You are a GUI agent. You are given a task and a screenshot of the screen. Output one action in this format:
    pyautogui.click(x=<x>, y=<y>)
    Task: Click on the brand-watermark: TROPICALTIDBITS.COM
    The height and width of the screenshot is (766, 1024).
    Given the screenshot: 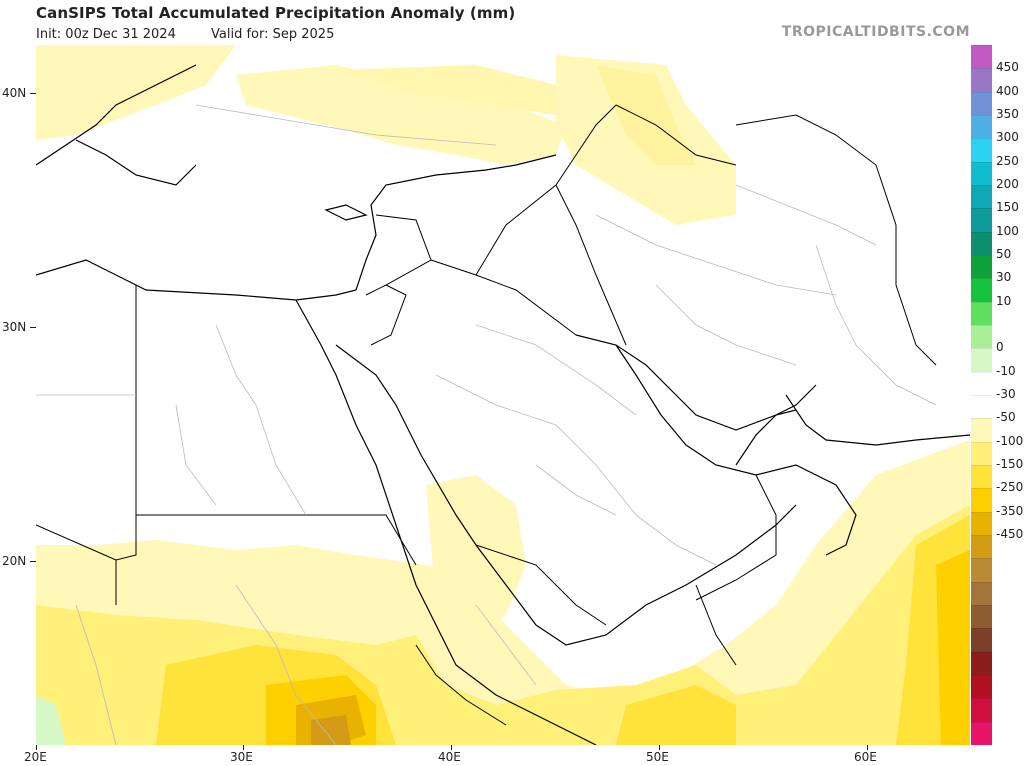 What is the action you would take?
    pyautogui.click(x=875, y=32)
    